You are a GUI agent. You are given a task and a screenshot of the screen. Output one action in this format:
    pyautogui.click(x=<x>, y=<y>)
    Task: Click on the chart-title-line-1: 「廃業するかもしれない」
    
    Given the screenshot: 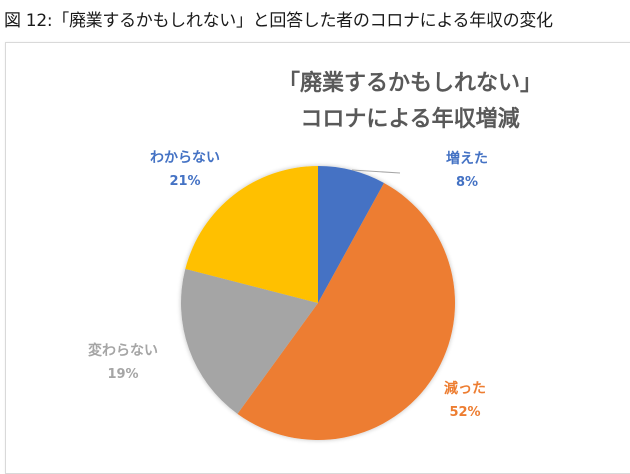 What is the action you would take?
    pyautogui.click(x=409, y=83)
    